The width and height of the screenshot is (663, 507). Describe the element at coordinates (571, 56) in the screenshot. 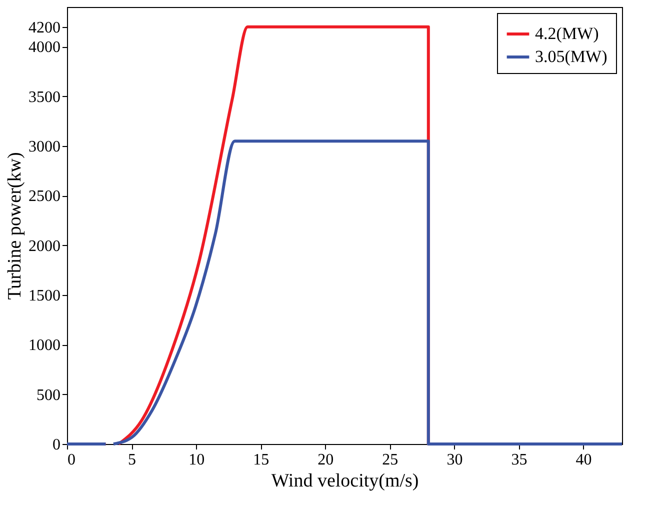

I see `legend-label: 3.05(MW)` at that location.